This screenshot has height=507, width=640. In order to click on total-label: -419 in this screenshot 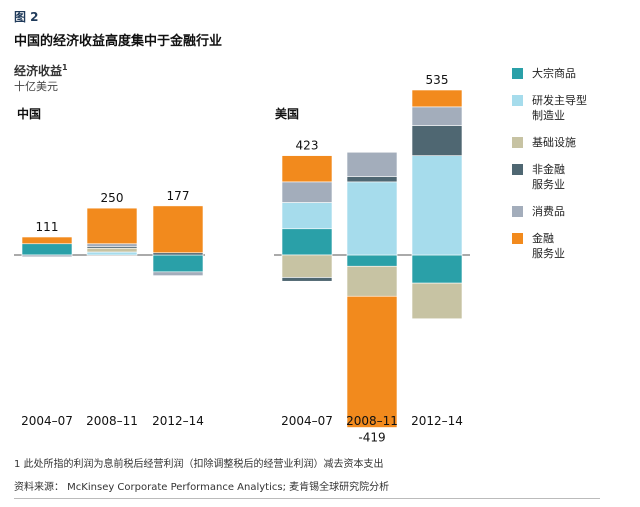, I will do `click(371, 438)`.